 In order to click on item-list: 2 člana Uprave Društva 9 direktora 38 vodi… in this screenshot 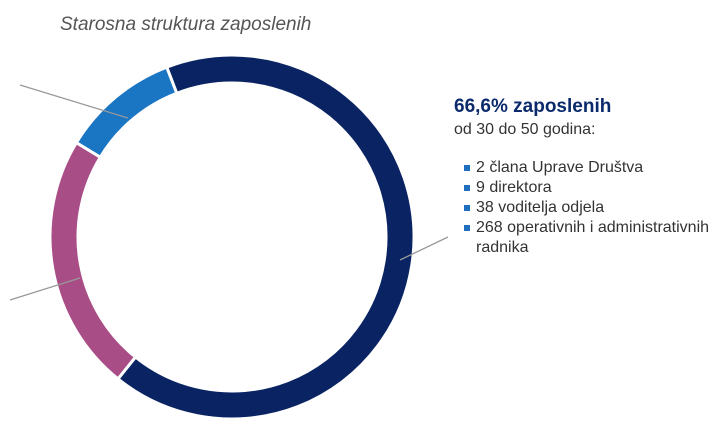, I will do `click(581, 208)`.